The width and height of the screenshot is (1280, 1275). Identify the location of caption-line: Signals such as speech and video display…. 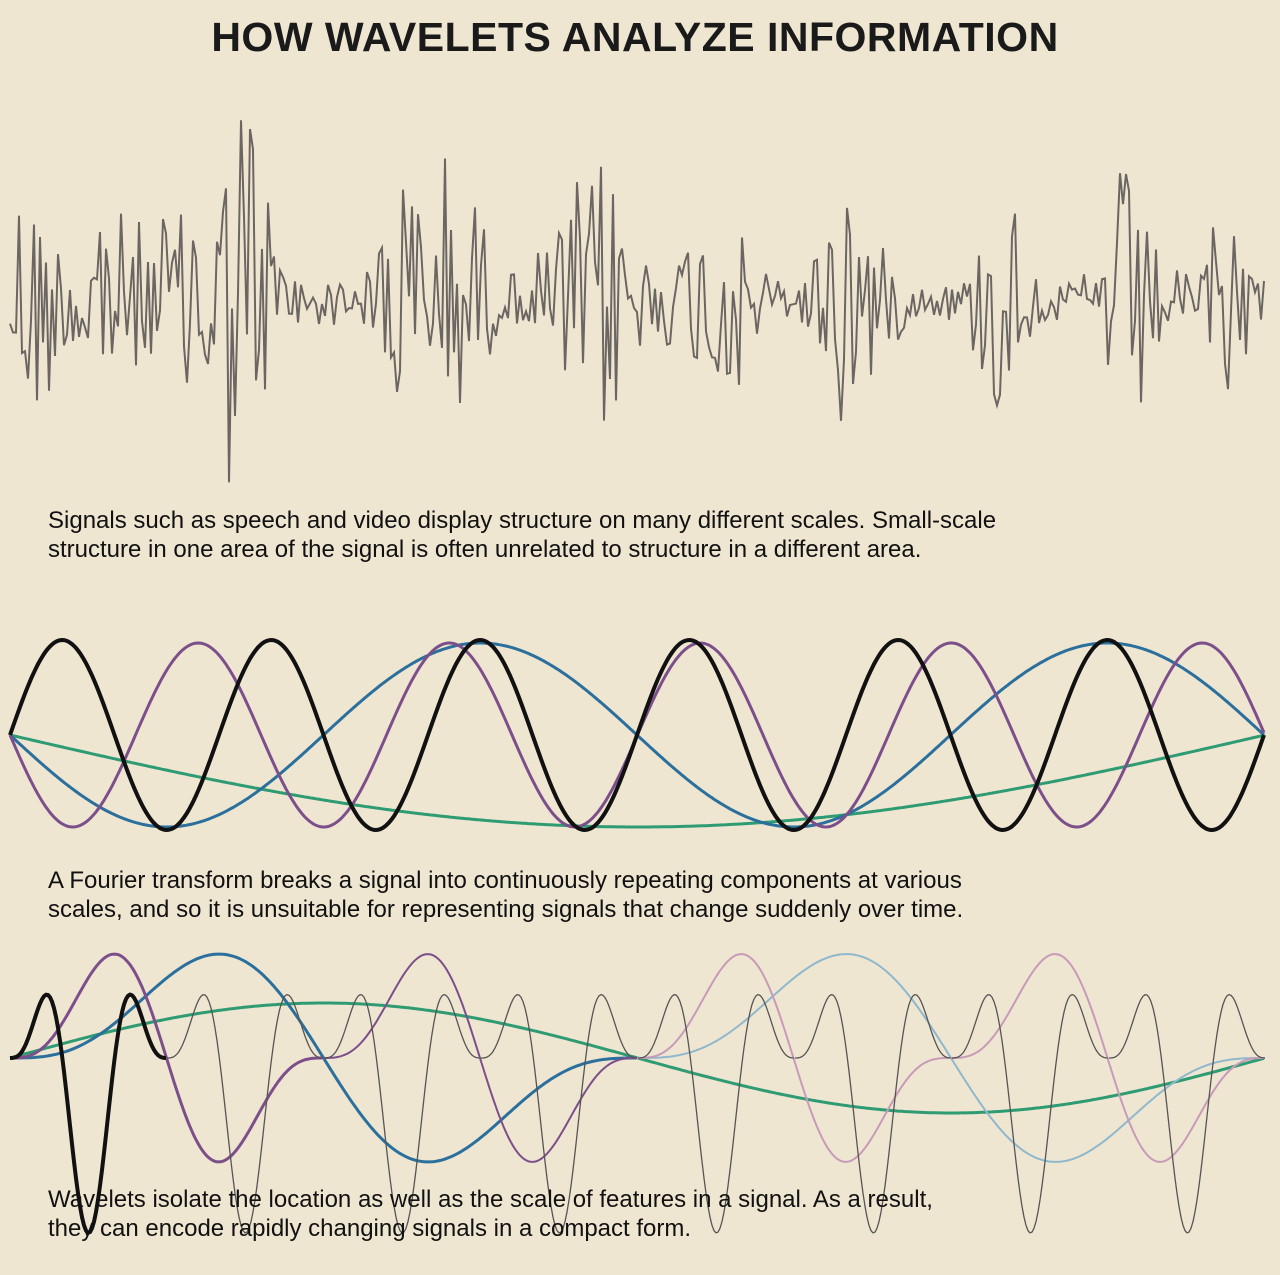
(522, 520).